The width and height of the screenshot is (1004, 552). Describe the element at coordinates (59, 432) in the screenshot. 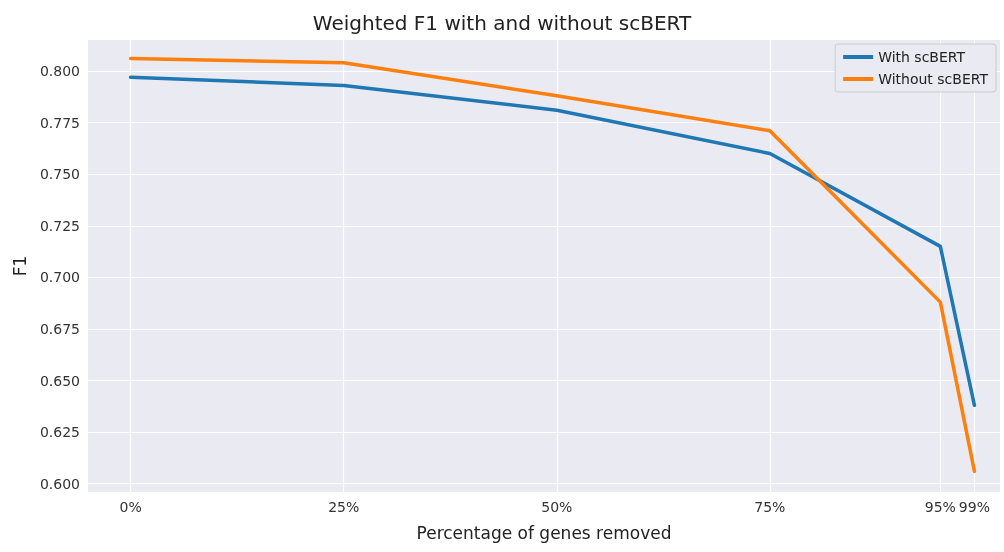

I see `y-tick-label: 0.625` at that location.